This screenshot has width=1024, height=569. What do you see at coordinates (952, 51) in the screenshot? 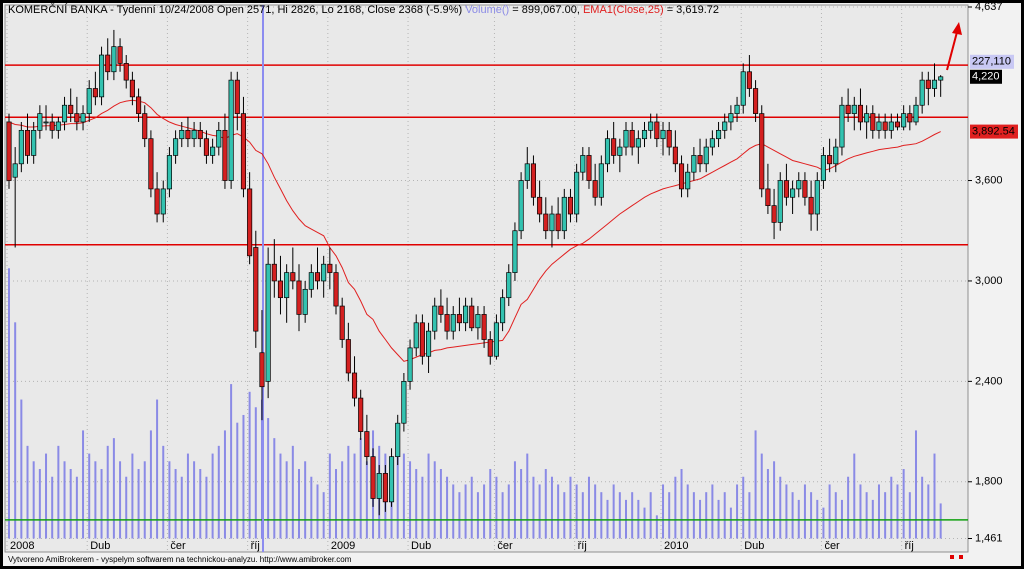
I see `trend-arrow` at bounding box center [952, 51].